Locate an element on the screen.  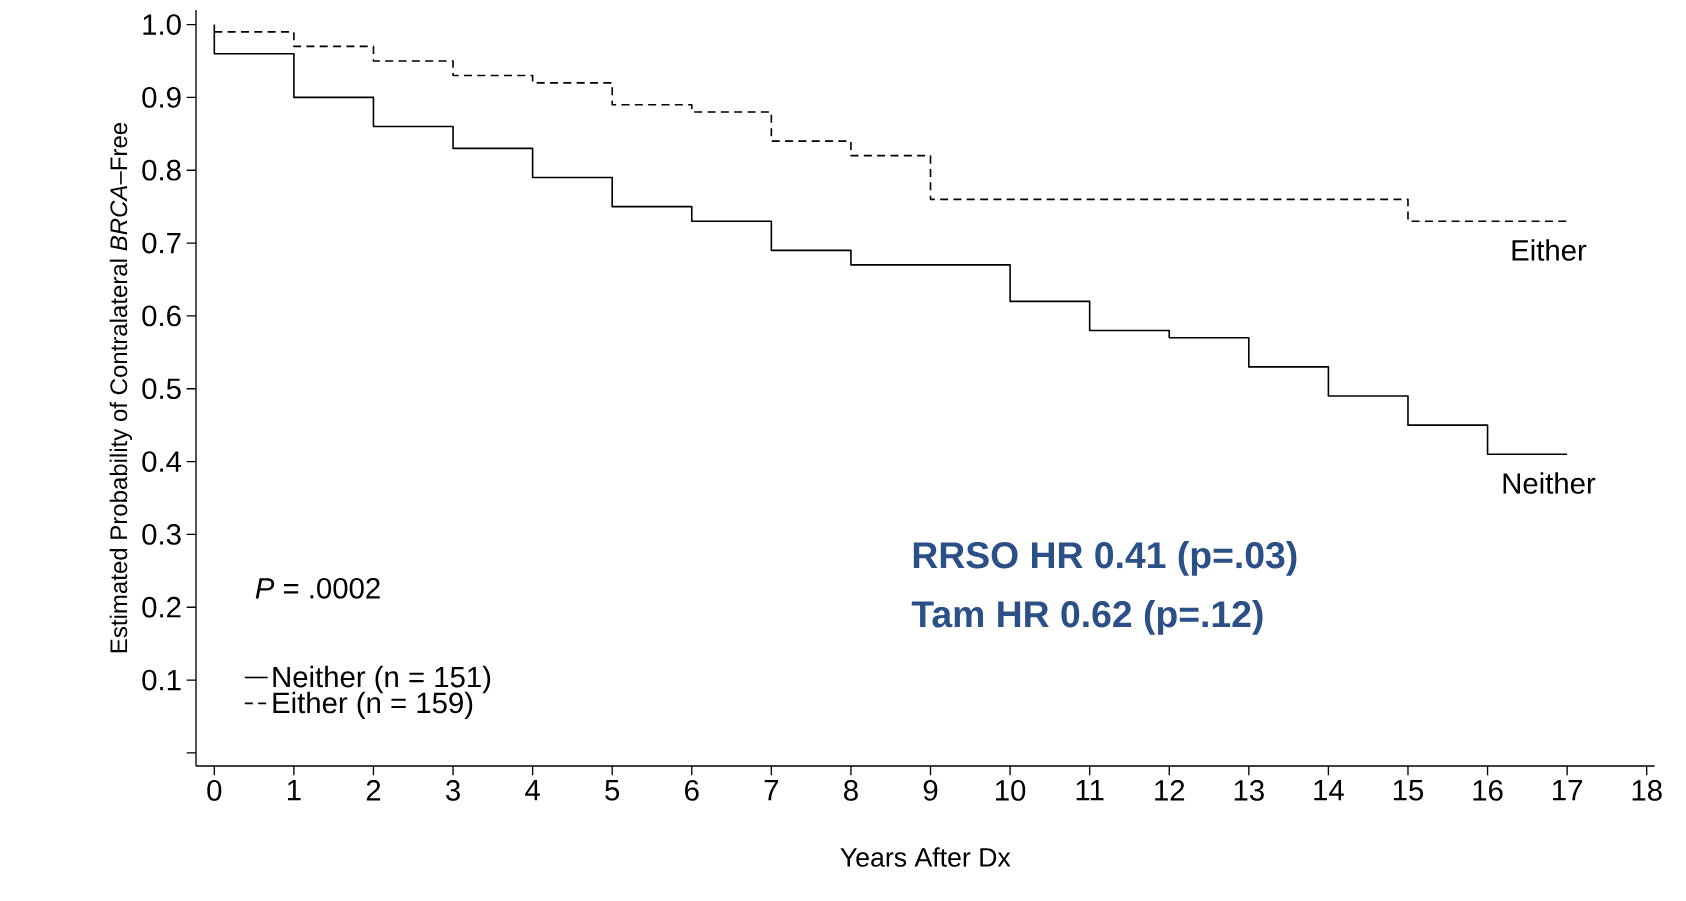
y-tick-label: 0.8 is located at coordinates (161, 170).